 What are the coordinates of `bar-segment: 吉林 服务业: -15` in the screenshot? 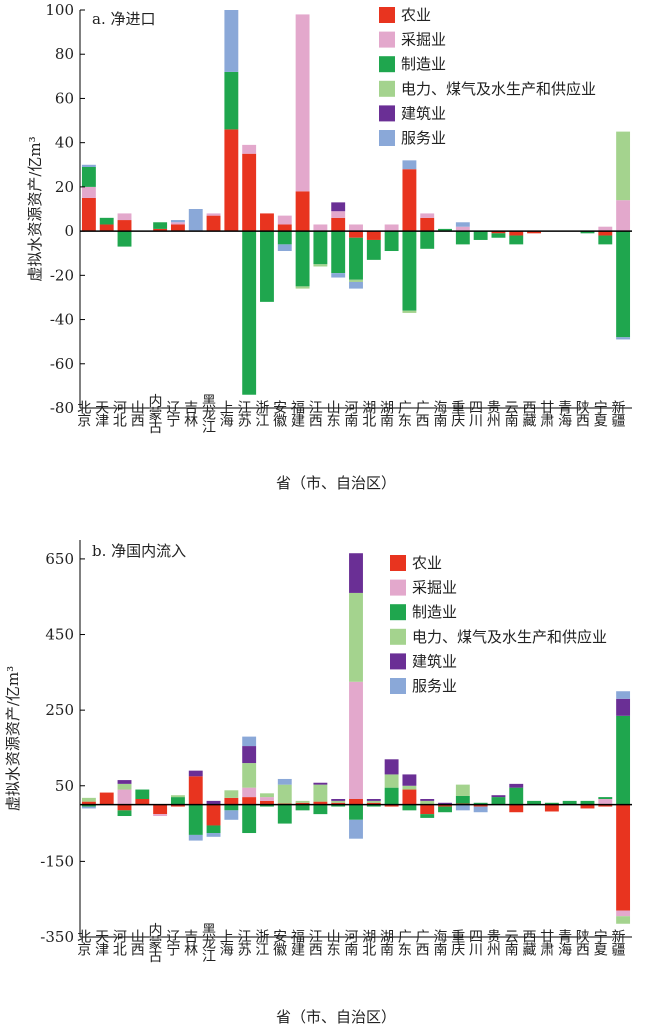 It's located at (195, 837).